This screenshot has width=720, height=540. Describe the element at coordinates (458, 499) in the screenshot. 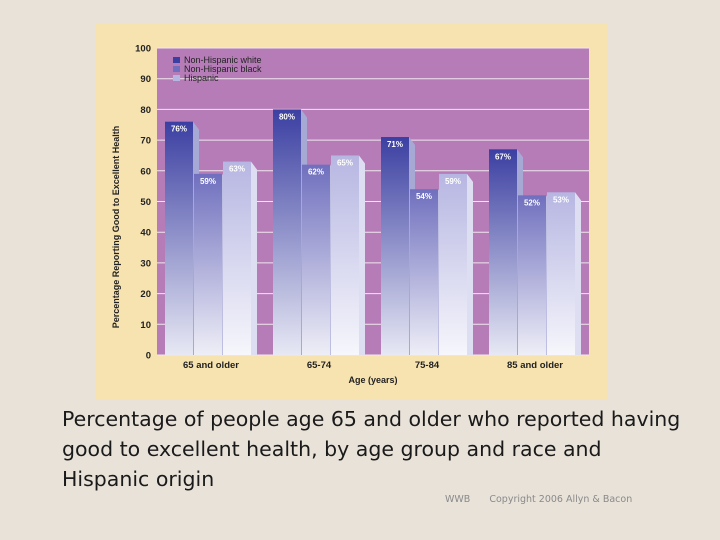

I see `footer-code: WWB` at that location.